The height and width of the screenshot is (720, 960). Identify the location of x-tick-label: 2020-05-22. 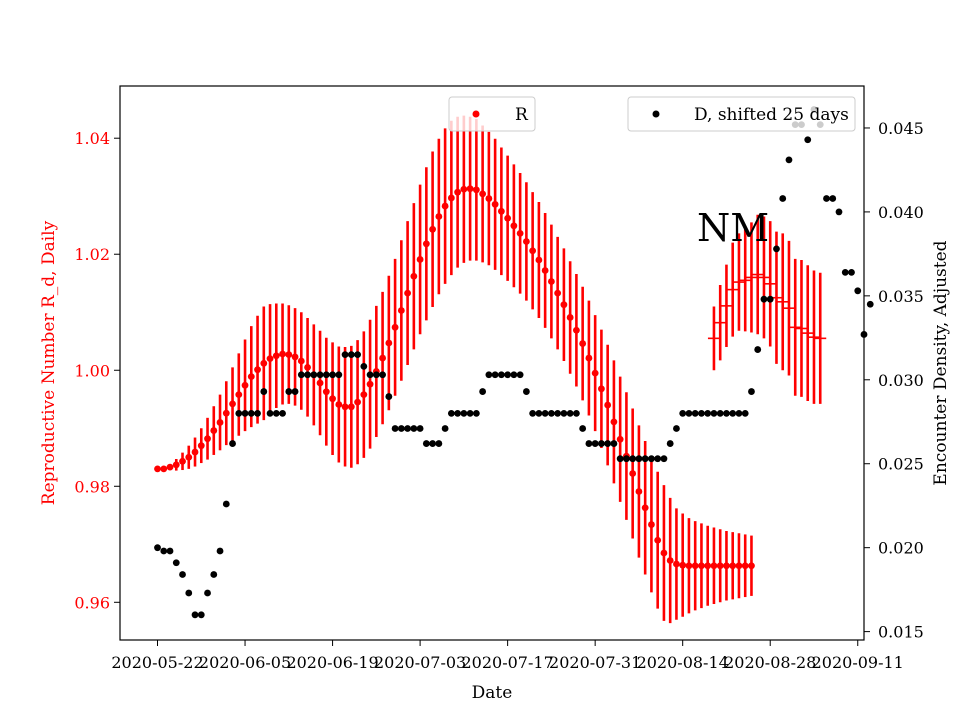
(157, 662).